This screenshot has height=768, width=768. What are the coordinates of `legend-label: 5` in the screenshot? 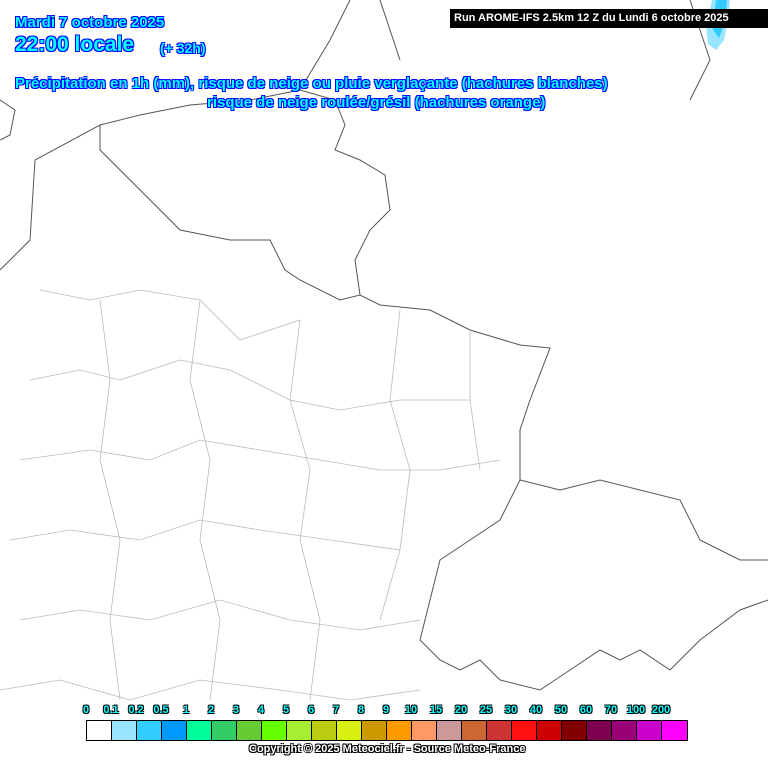 It's located at (286, 710).